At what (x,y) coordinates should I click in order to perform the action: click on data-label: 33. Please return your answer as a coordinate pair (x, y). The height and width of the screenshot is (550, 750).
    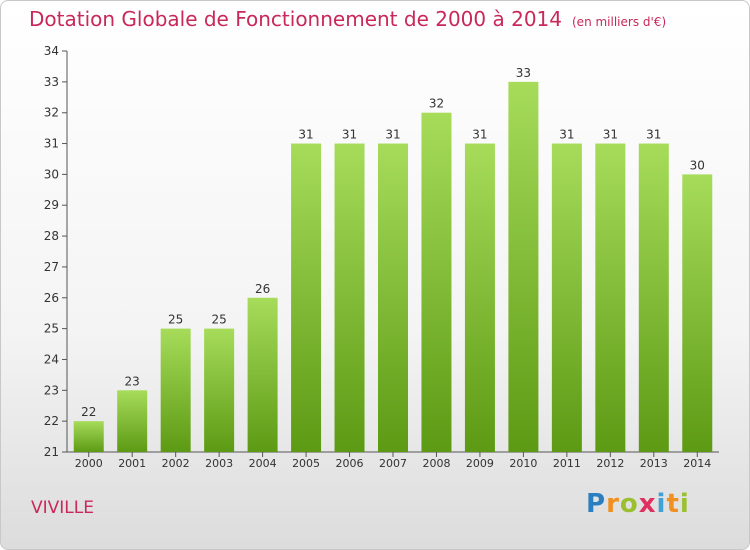
    Looking at the image, I should click on (523, 73).